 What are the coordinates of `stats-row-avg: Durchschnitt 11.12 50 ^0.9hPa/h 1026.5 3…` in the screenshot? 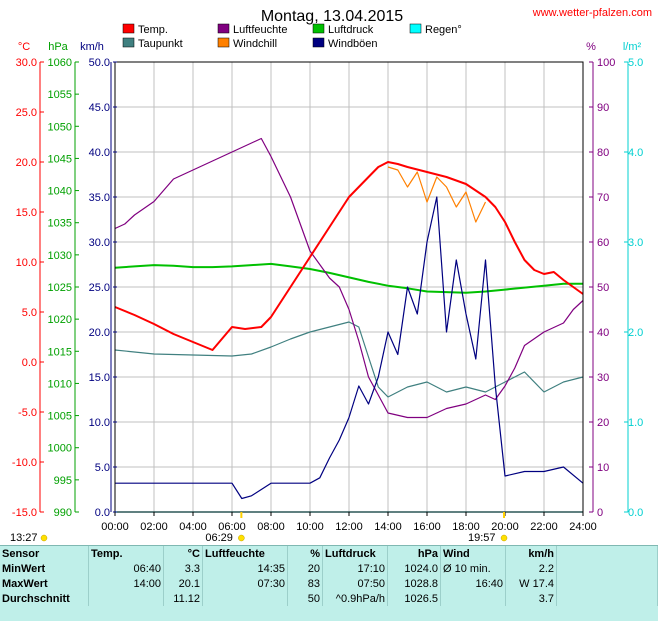 It's located at (329, 598).